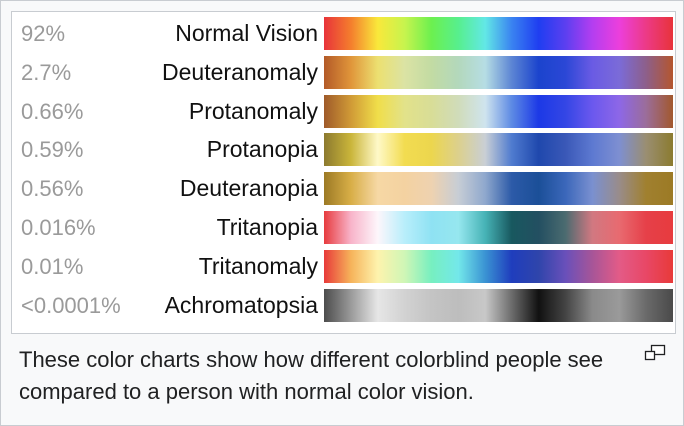 This screenshot has width=684, height=426. Describe the element at coordinates (46, 72) in the screenshot. I see `prevalence-percent: 2.7%` at that location.